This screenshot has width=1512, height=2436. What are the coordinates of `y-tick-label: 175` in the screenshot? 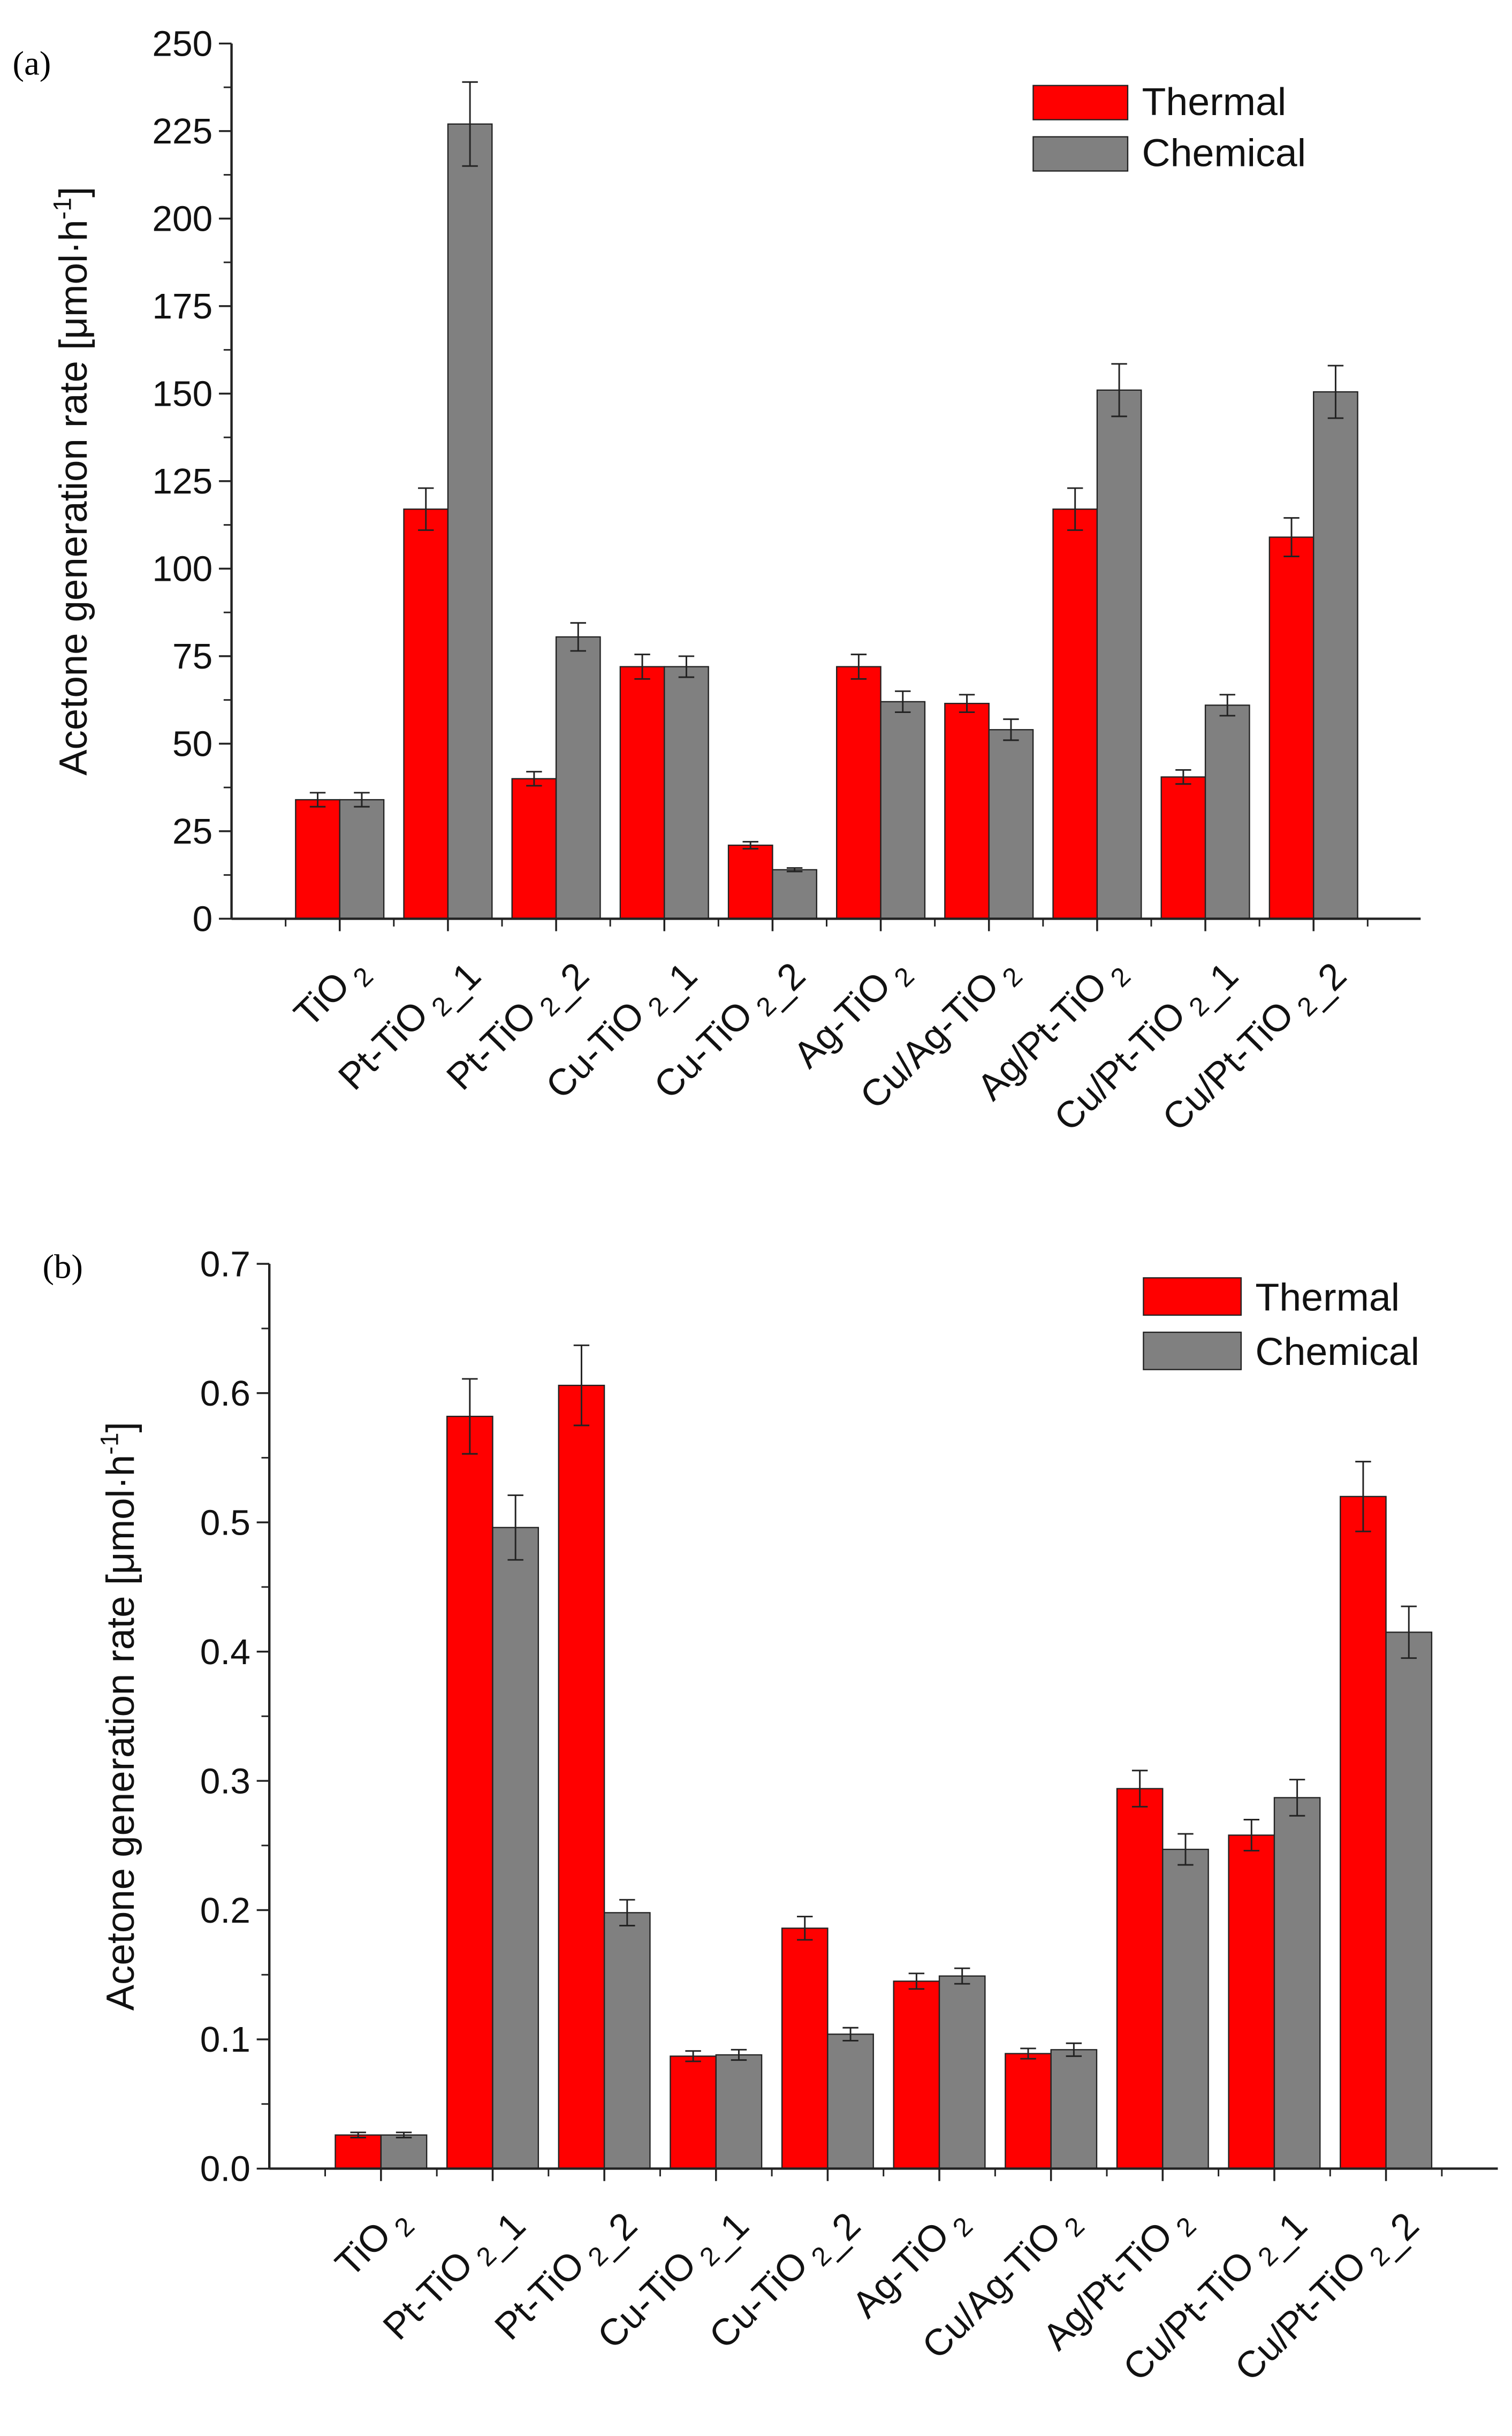 It's located at (182, 306).